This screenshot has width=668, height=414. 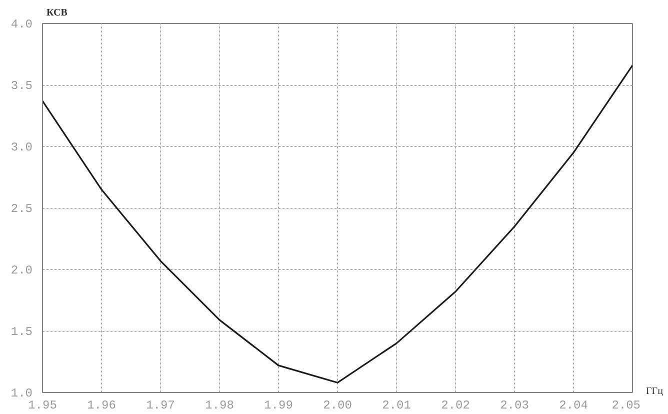 What do you see at coordinates (626, 405) in the screenshot?
I see `x-tick-label: 2.05` at bounding box center [626, 405].